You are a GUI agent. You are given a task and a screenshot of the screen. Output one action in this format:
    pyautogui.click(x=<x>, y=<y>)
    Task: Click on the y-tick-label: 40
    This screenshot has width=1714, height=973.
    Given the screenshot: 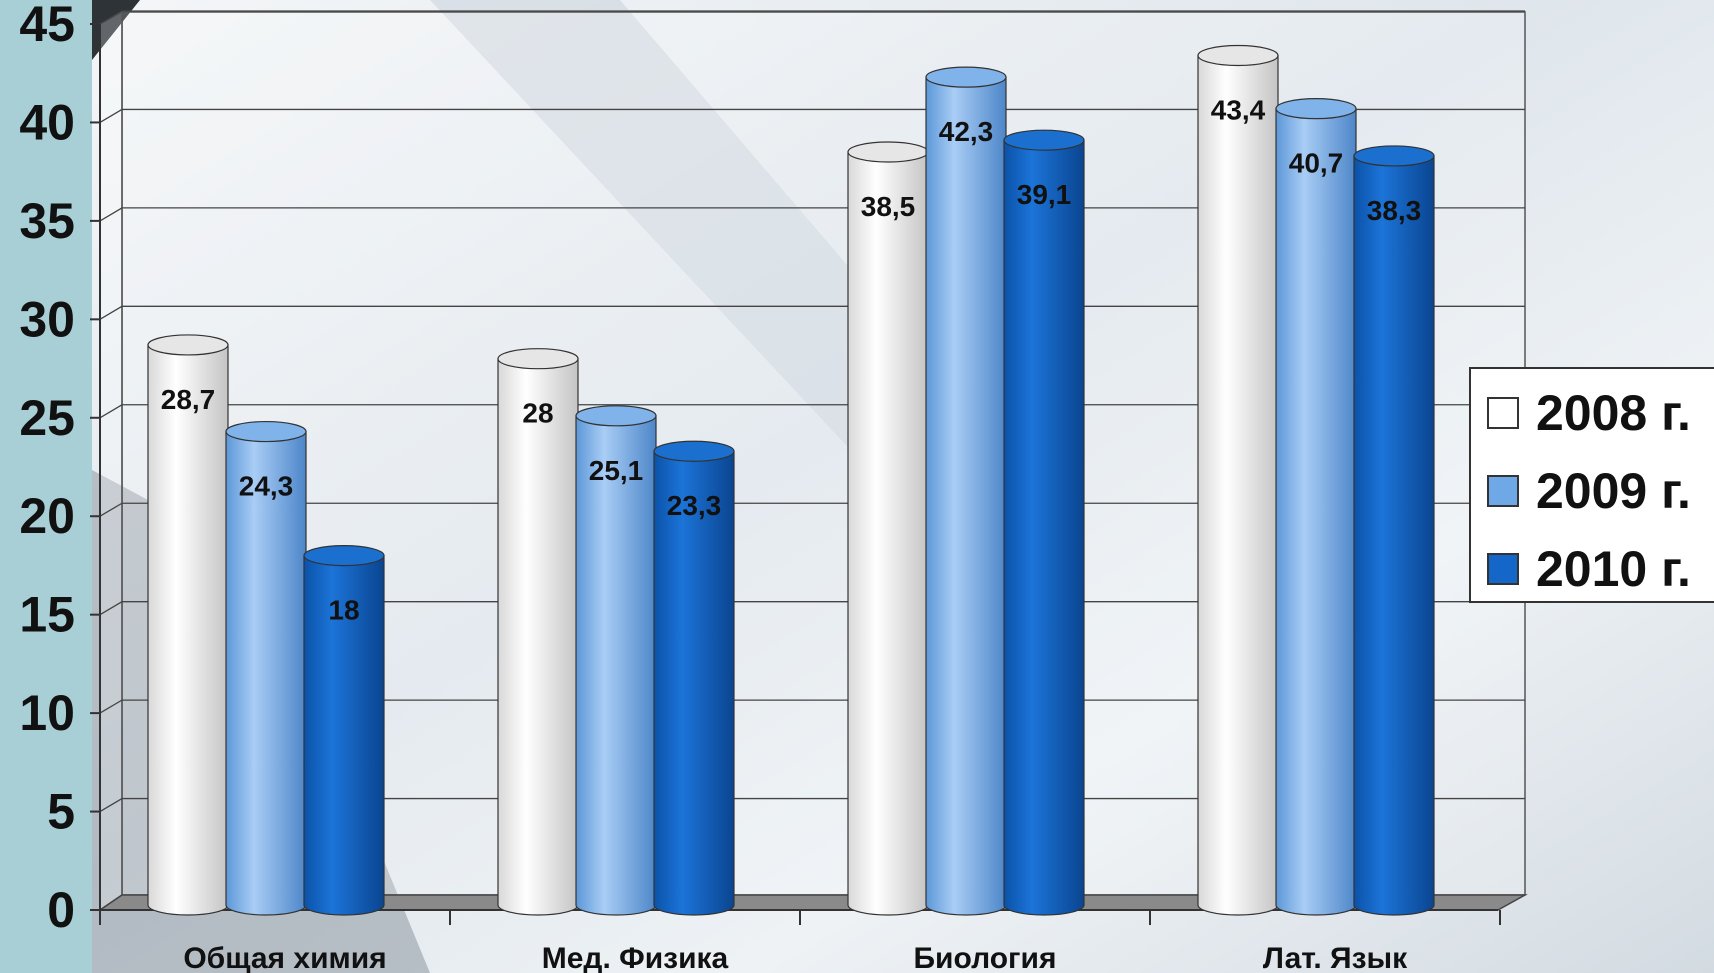 What is the action you would take?
    pyautogui.click(x=47, y=122)
    